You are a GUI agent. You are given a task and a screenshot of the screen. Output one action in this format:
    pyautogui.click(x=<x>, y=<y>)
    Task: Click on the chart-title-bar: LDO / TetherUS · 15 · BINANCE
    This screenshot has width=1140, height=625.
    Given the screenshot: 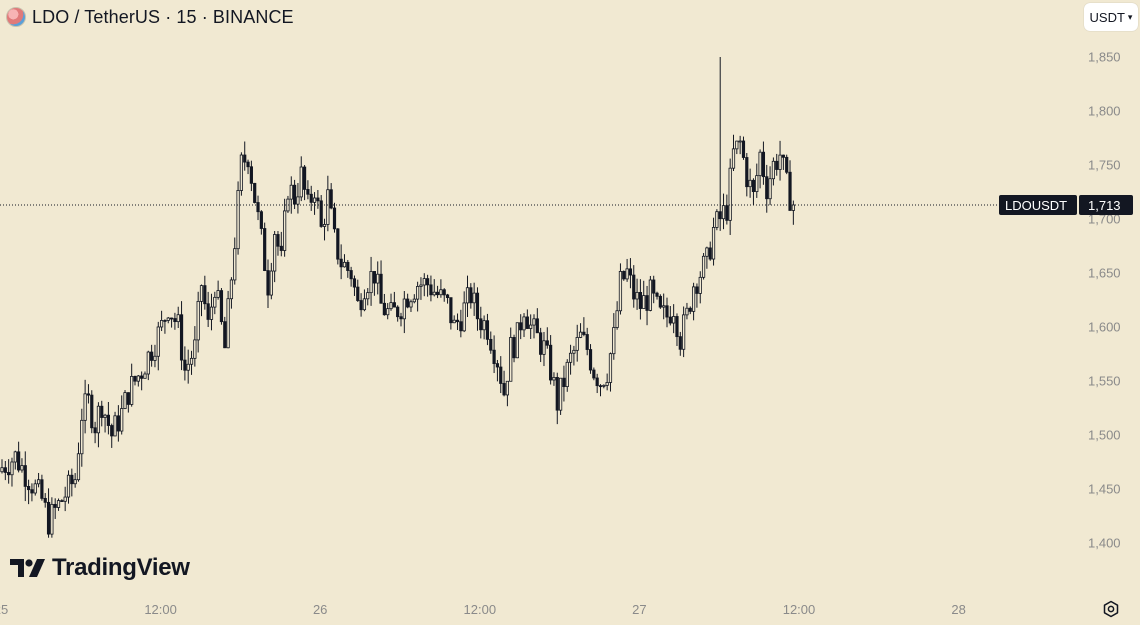 What is the action you would take?
    pyautogui.click(x=150, y=17)
    